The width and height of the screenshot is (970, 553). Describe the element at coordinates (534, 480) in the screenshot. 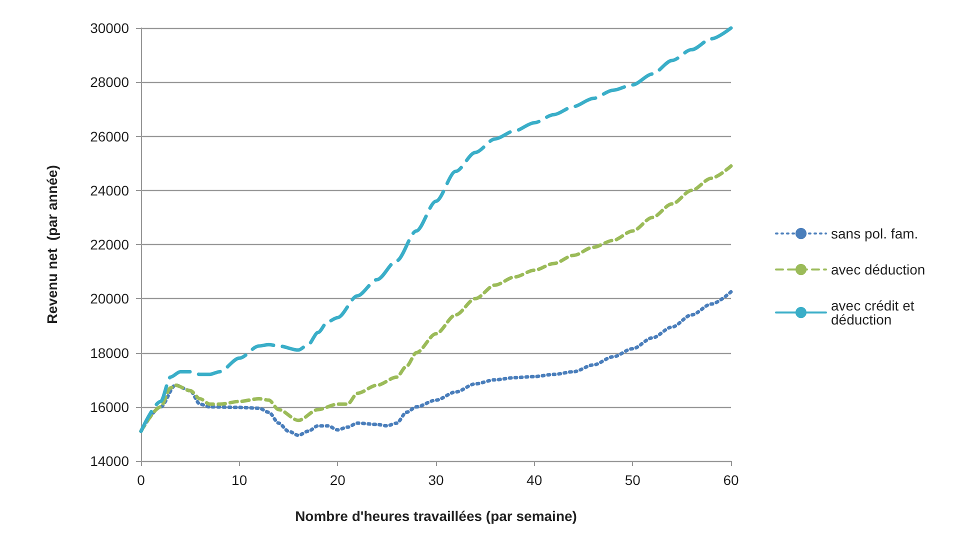

I see `x-tick-label: 40` at that location.